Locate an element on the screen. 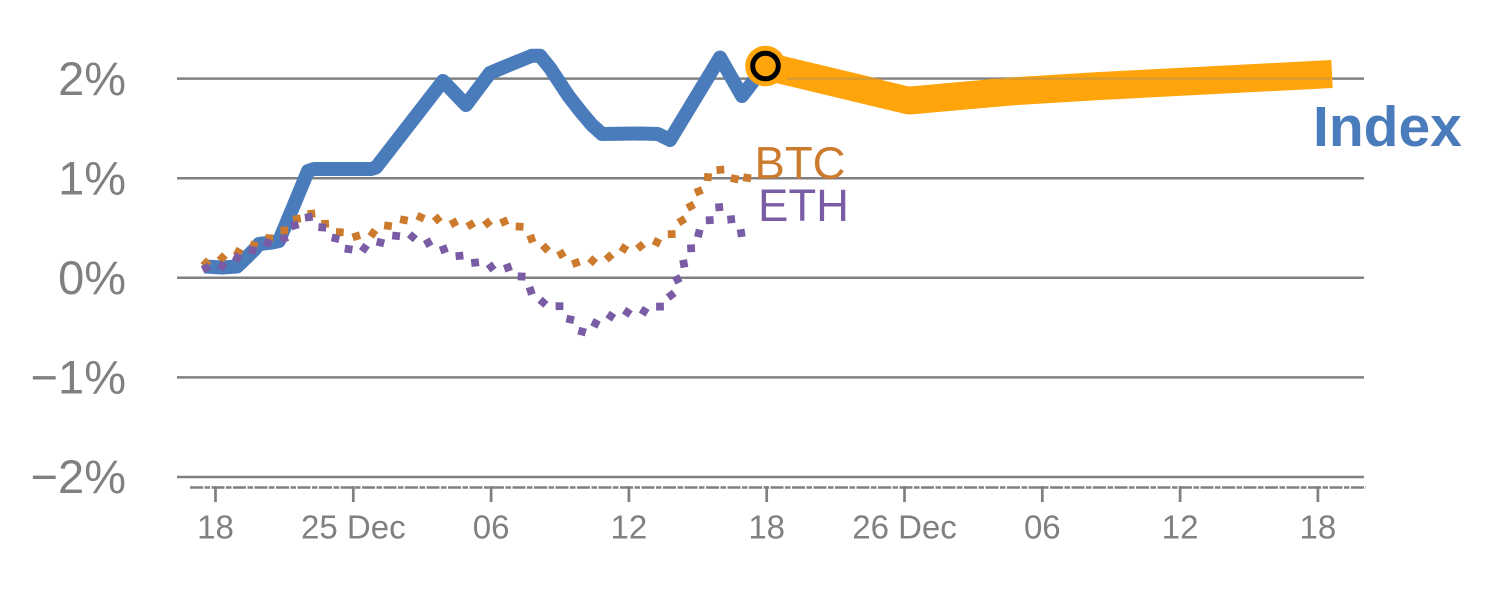  svg-text: −1% is located at coordinates (78, 377).